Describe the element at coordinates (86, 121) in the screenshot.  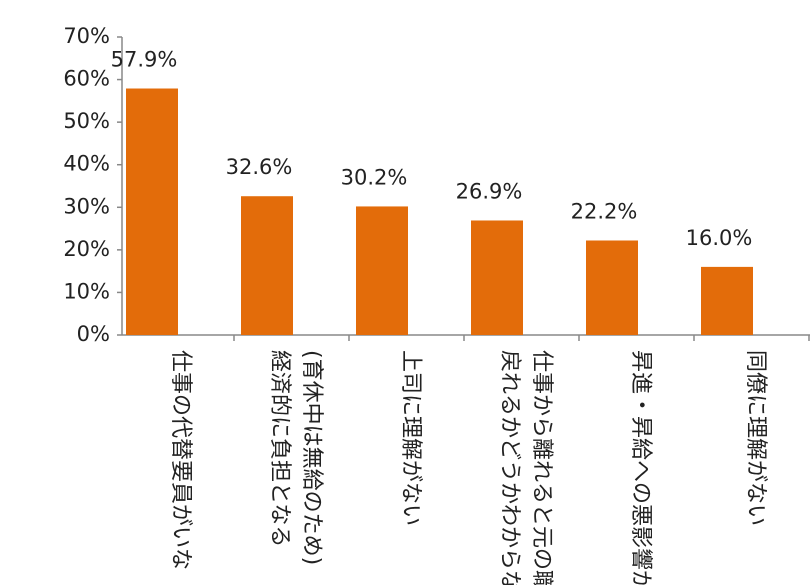
I see `y-tick-label: 50%` at that location.